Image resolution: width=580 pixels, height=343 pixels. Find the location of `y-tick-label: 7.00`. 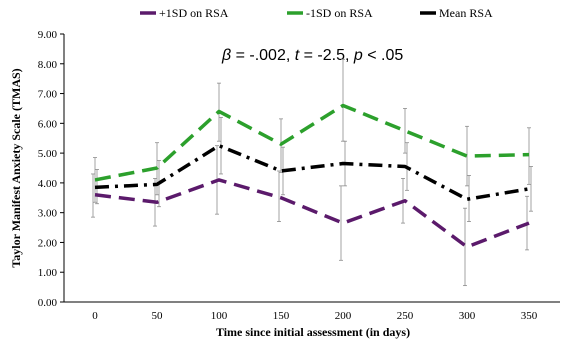

y-tick-label: 7.00 is located at coordinates (48, 95).